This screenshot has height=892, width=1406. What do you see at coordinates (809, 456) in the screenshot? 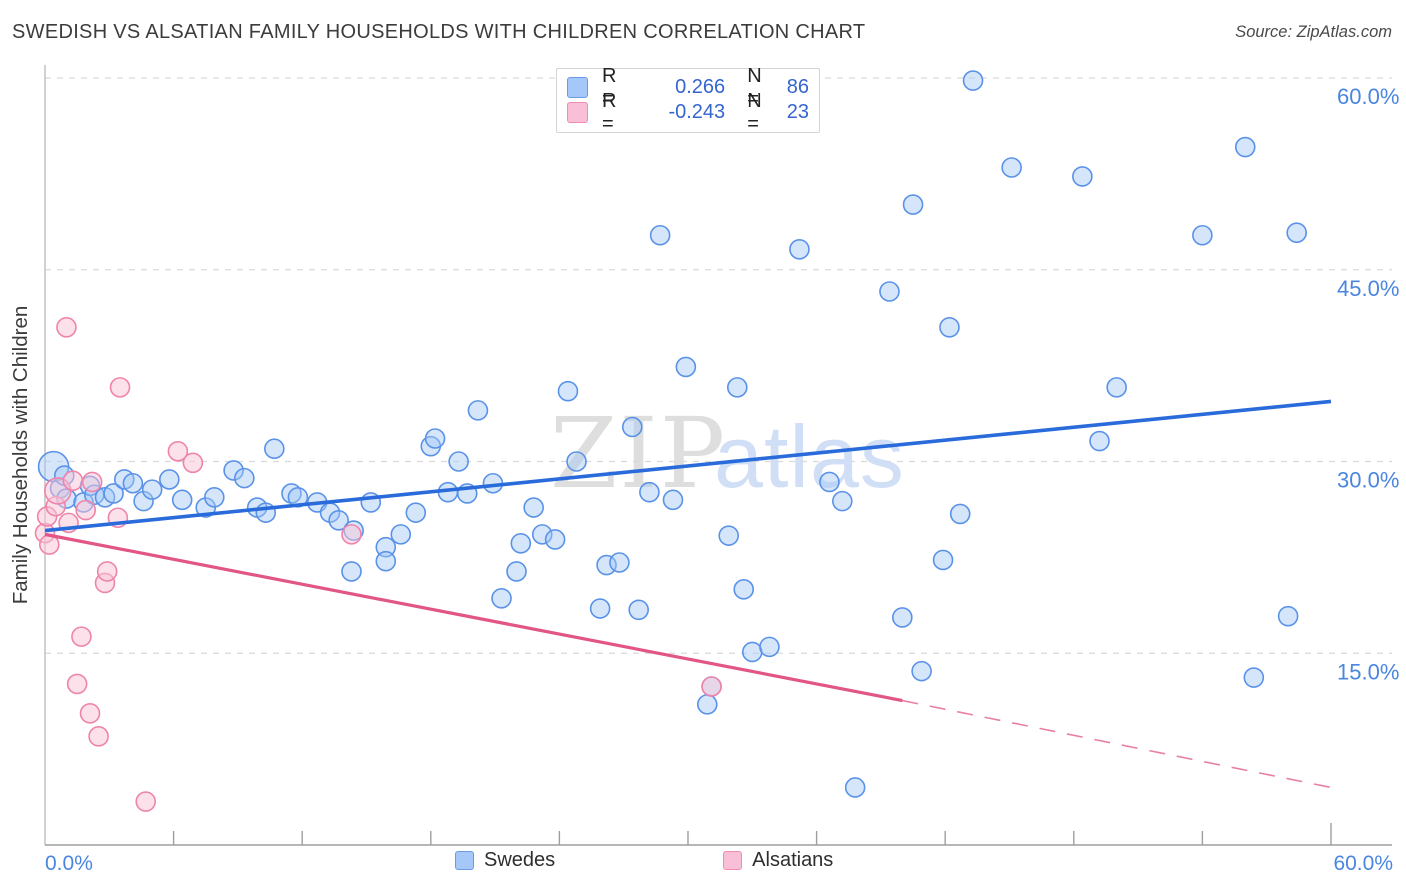
I see `watermark-atlas: atlas` at bounding box center [809, 456].